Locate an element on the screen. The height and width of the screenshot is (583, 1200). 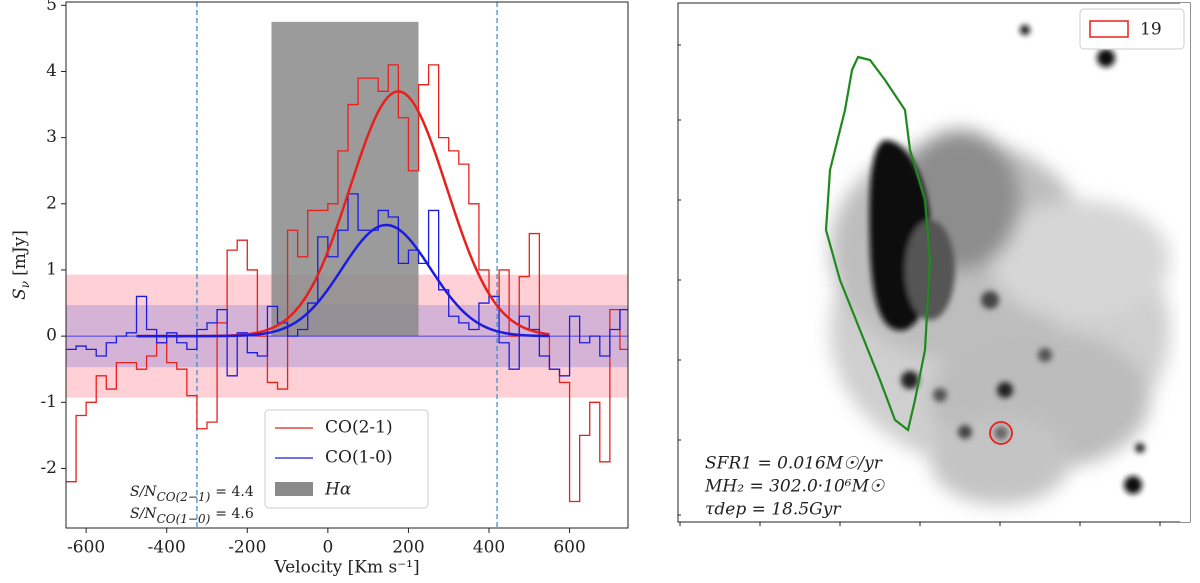
y-axis-label: Sν [mJy] is located at coordinates (21, 265).